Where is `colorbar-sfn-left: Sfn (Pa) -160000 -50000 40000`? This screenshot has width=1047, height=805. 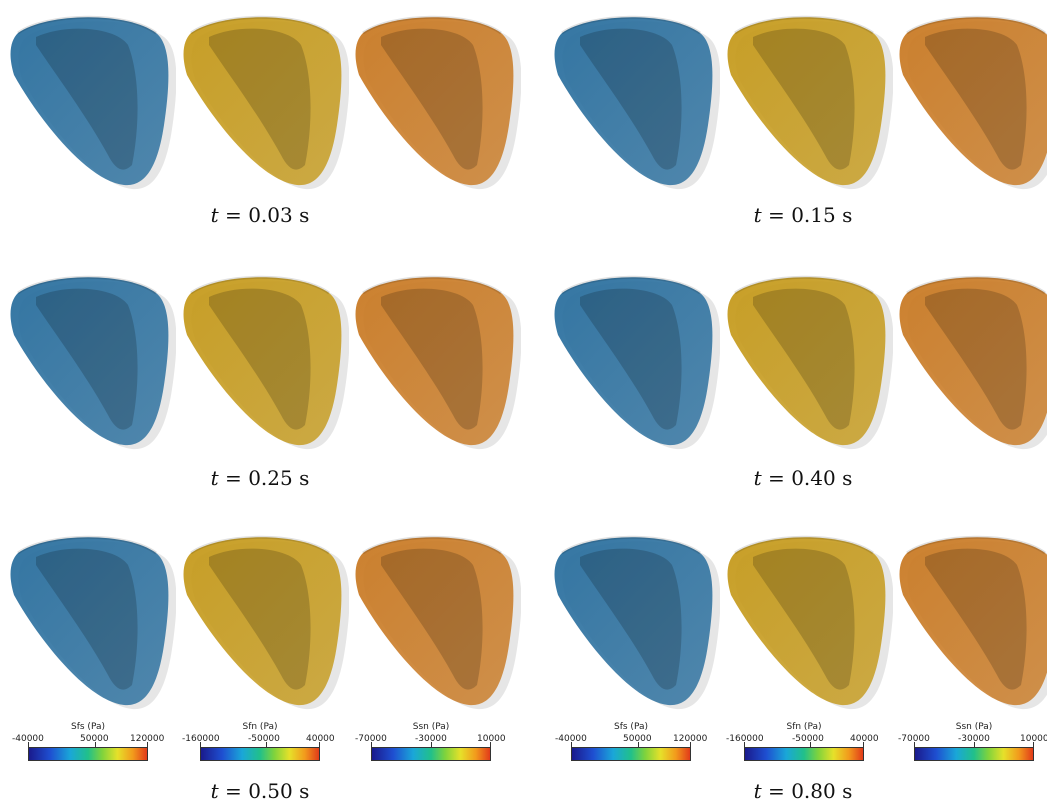 colorbar-sfn-left: Sfn (Pa) -160000 -50000 40000 is located at coordinates (258, 752).